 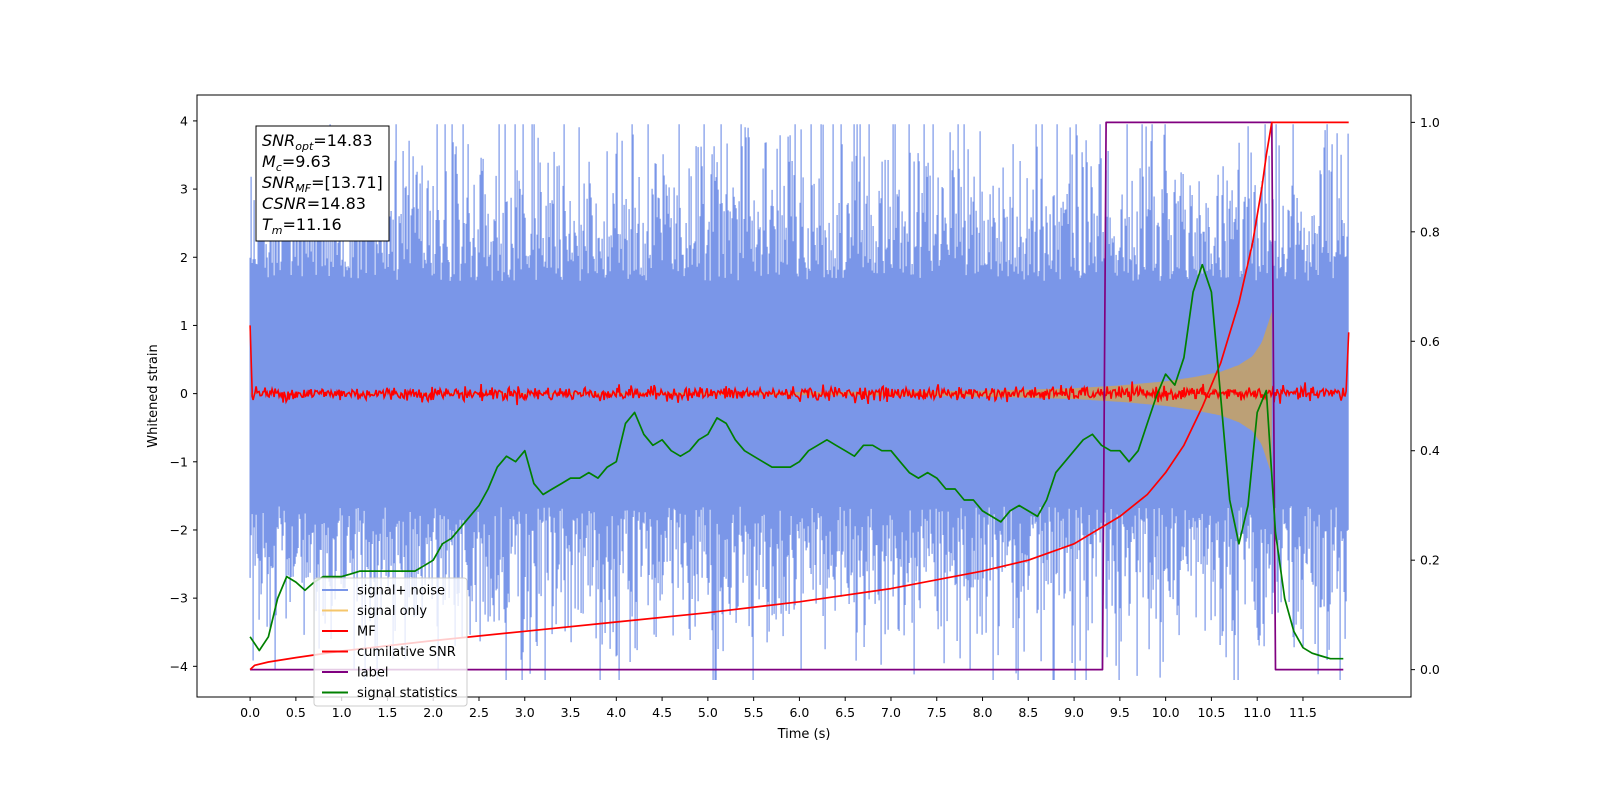 I want to click on legend-frame, so click(x=390, y=642).